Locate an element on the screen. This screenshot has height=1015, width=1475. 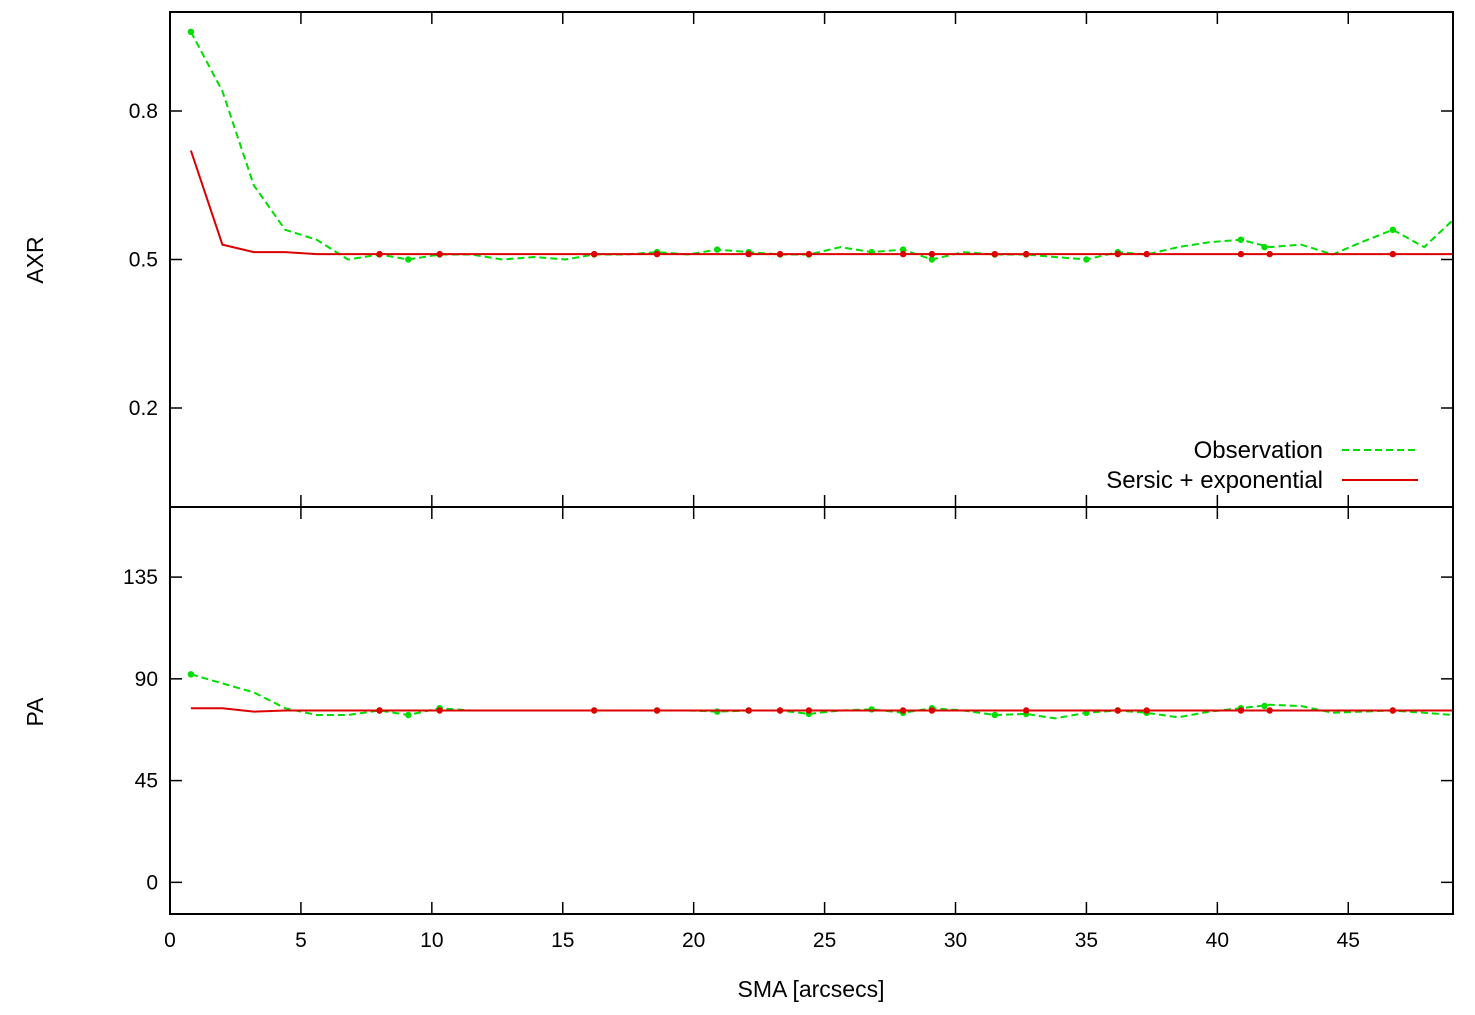
x-tick-label: 25 is located at coordinates (824, 940).